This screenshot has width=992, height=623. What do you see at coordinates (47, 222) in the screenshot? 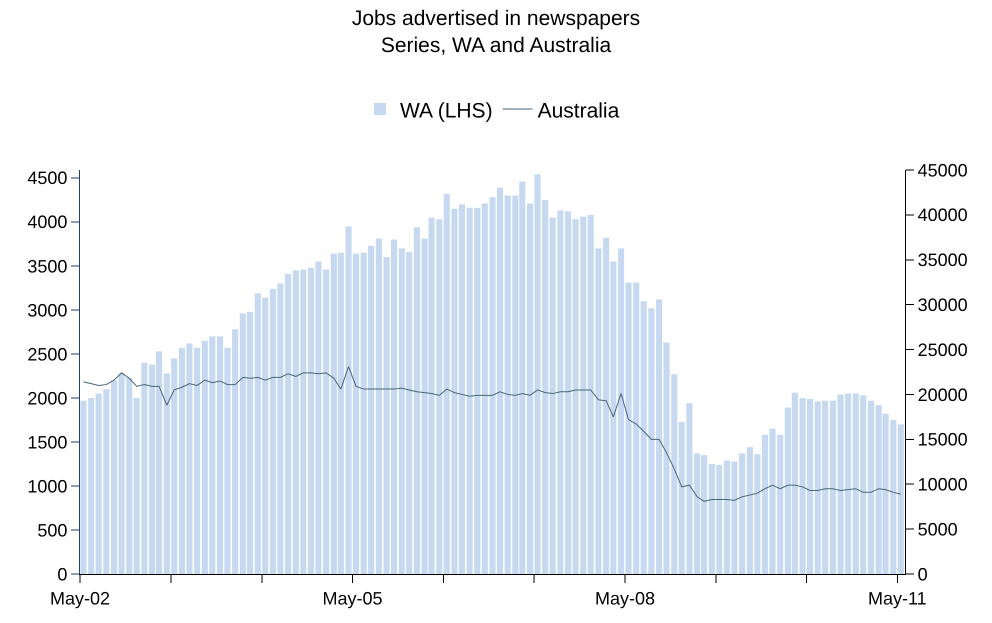
I see `y-tick-label: 4000` at bounding box center [47, 222].